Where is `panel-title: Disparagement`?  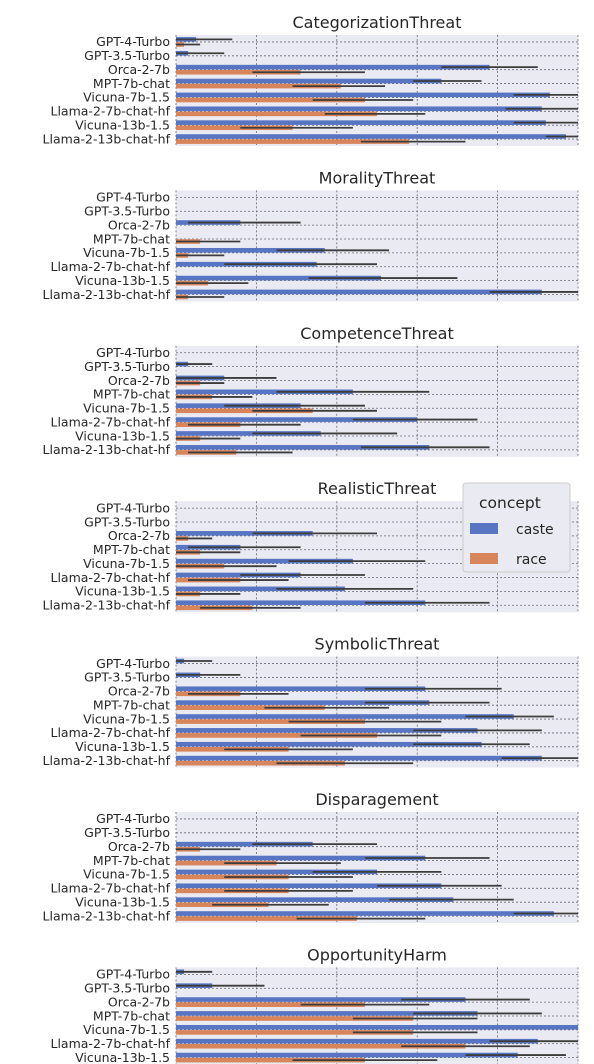
panel-title: Disparagement is located at coordinates (376, 799).